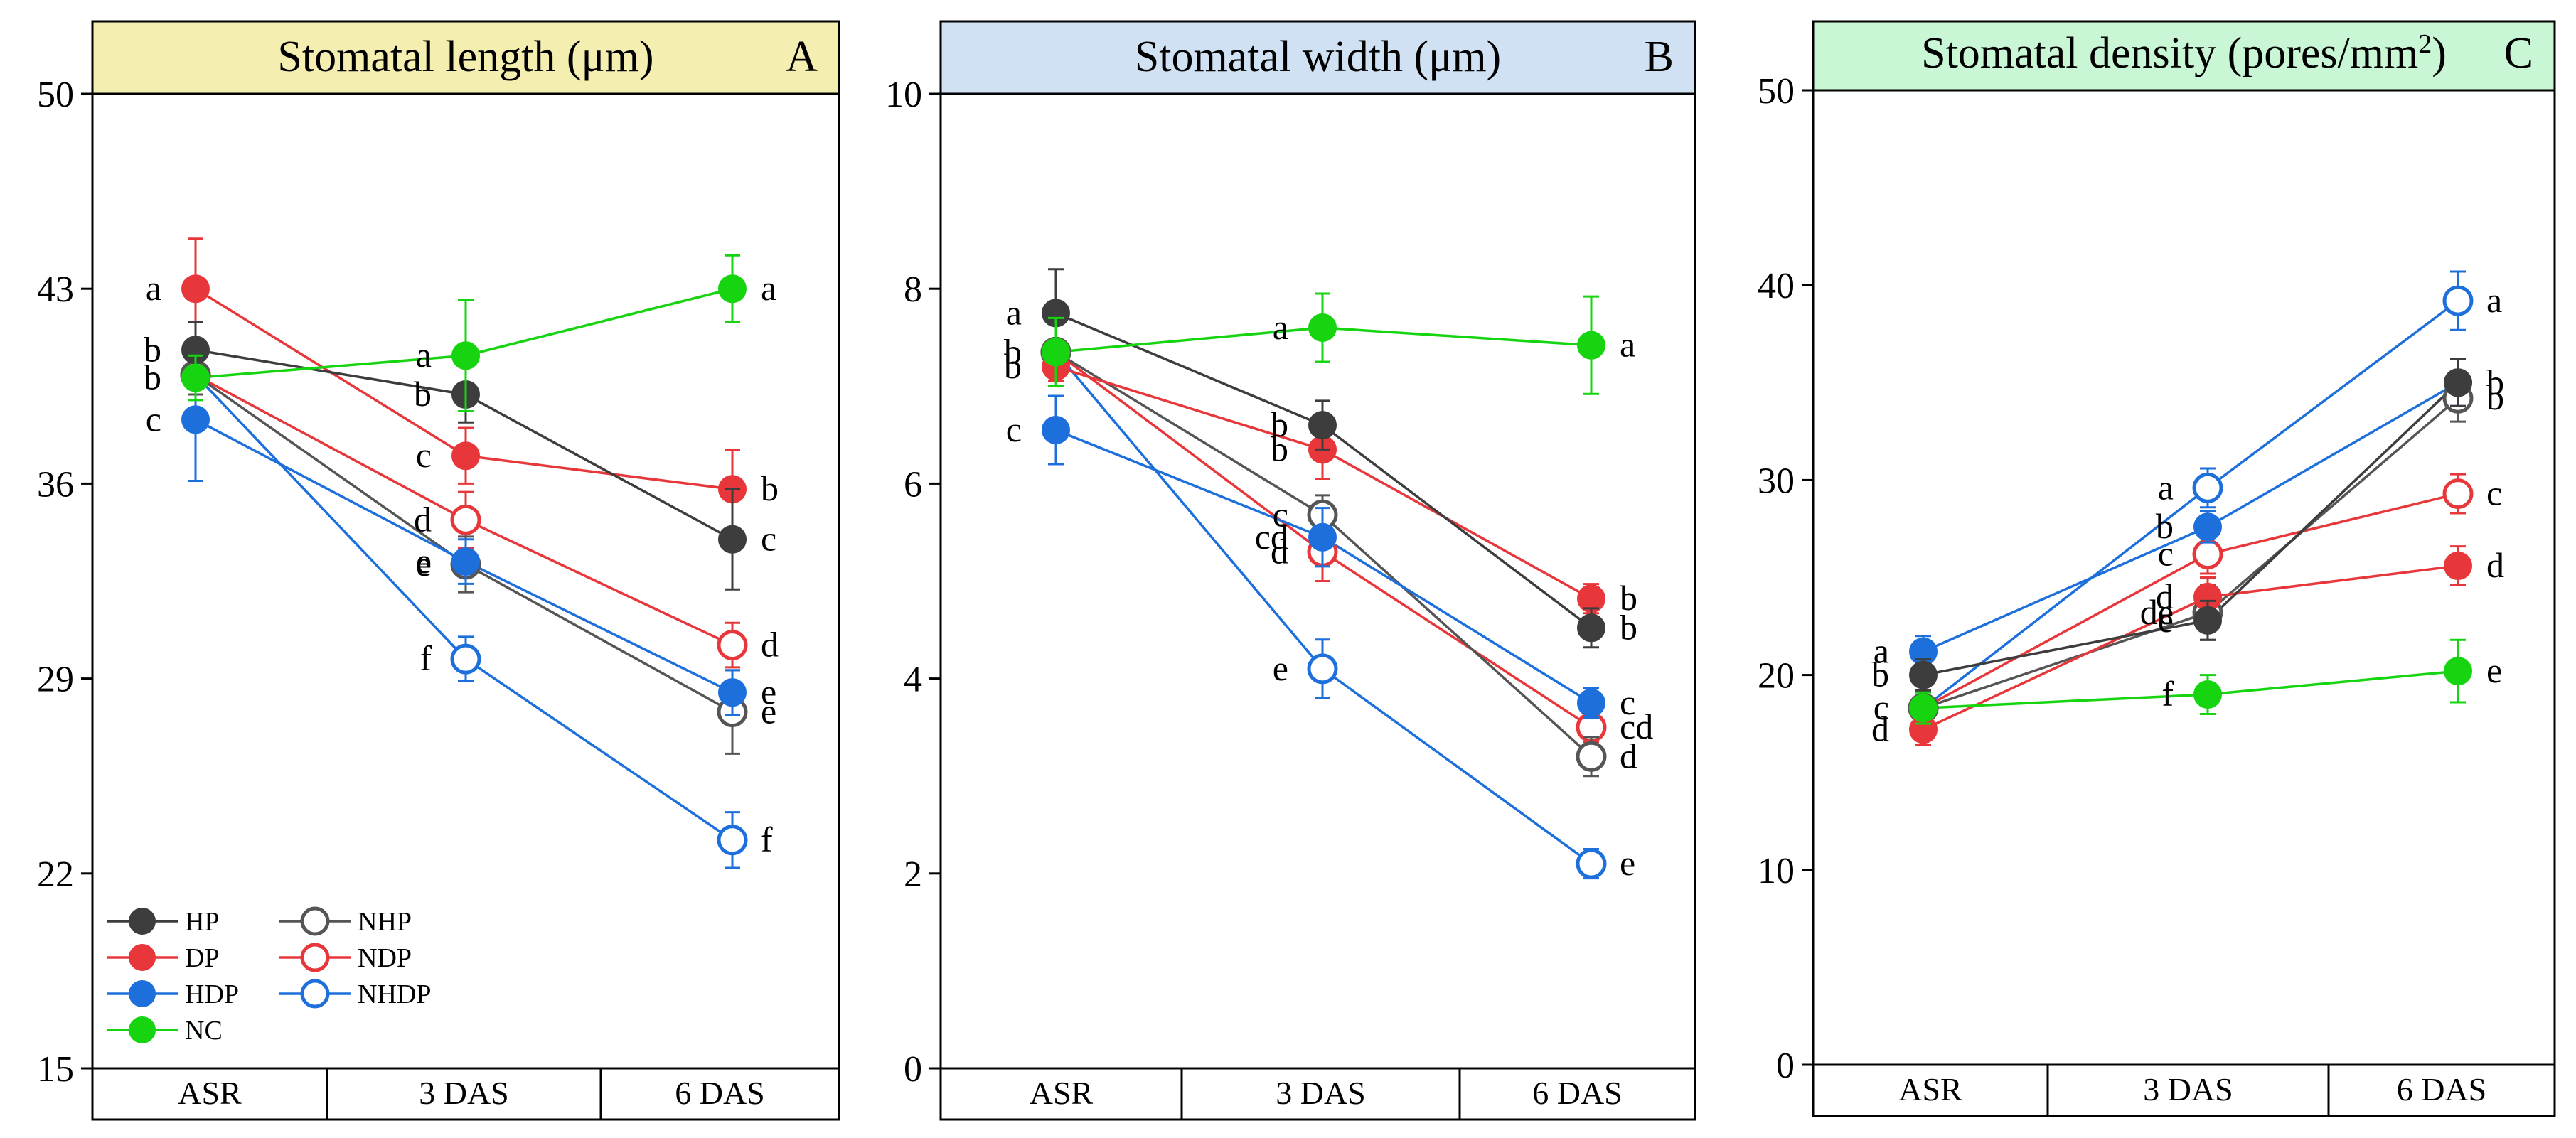 The height and width of the screenshot is (1138, 2576). I want to click on y-tick-label: 30, so click(1776, 481).